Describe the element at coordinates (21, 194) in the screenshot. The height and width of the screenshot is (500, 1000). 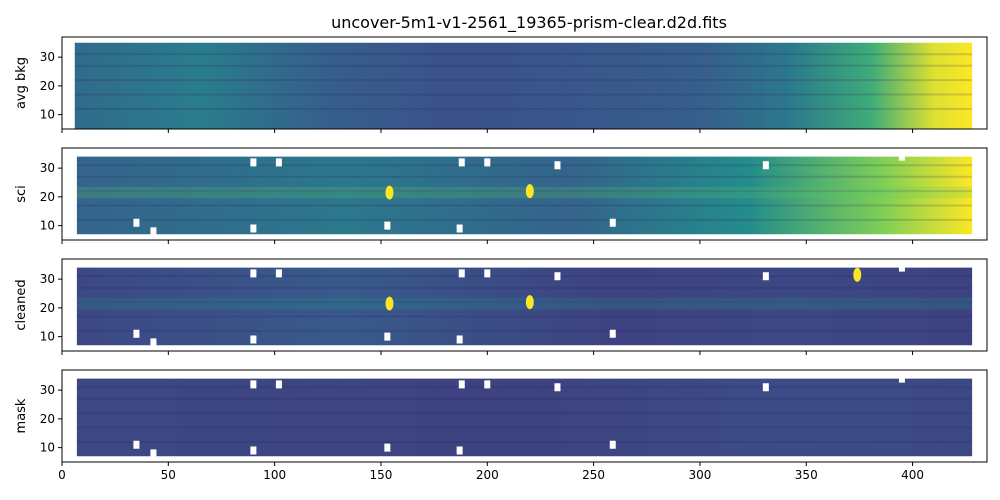
I see `y-axis-label: sci` at that location.